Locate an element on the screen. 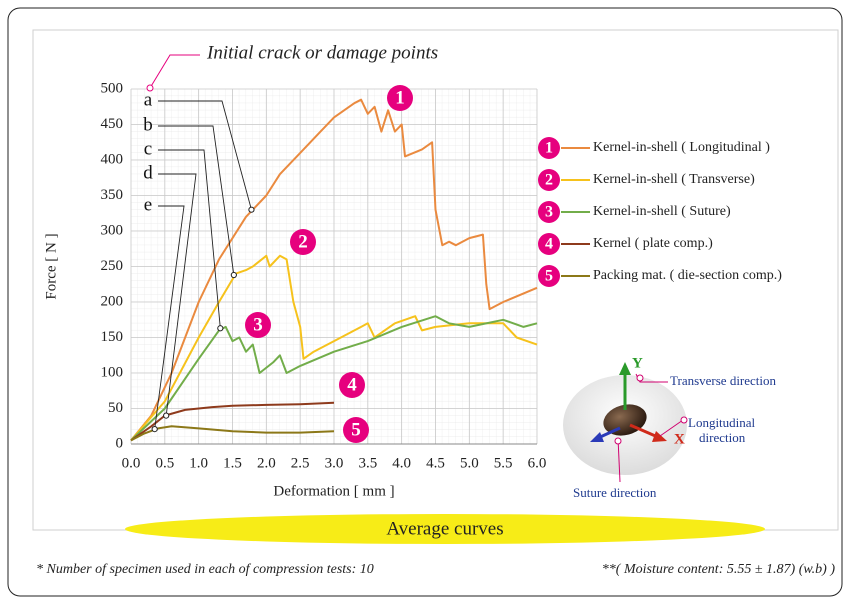 This screenshot has width=850, height=601. transverse-label: Transverse direction is located at coordinates (723, 380).